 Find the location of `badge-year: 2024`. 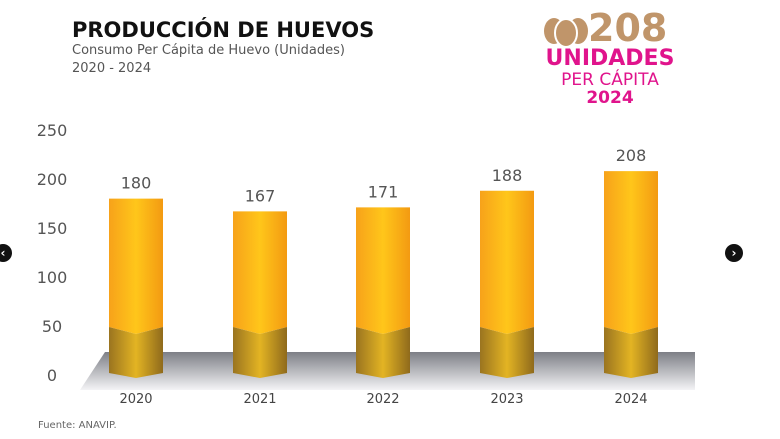

badge-year: 2024 is located at coordinates (610, 98).